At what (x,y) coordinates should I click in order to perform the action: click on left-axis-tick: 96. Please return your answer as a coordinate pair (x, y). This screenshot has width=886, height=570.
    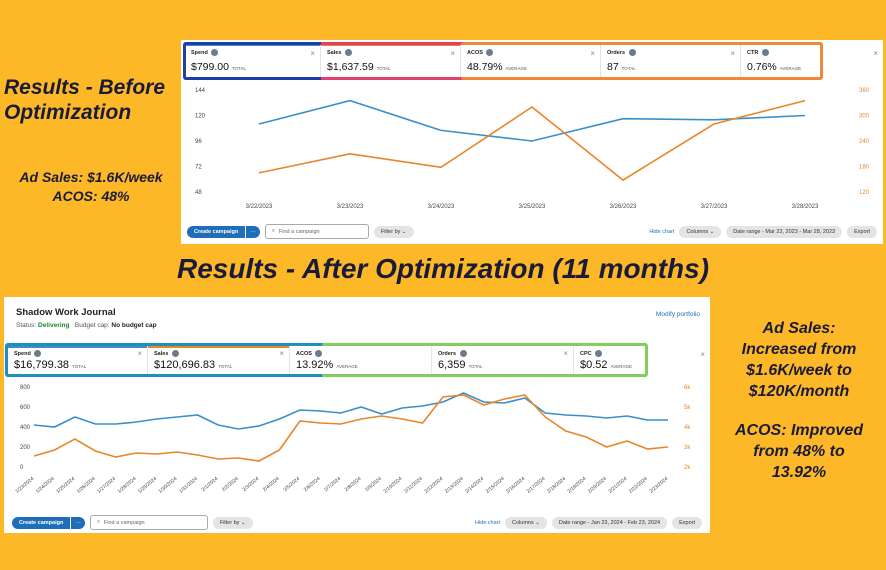
    Looking at the image, I should click on (198, 142).